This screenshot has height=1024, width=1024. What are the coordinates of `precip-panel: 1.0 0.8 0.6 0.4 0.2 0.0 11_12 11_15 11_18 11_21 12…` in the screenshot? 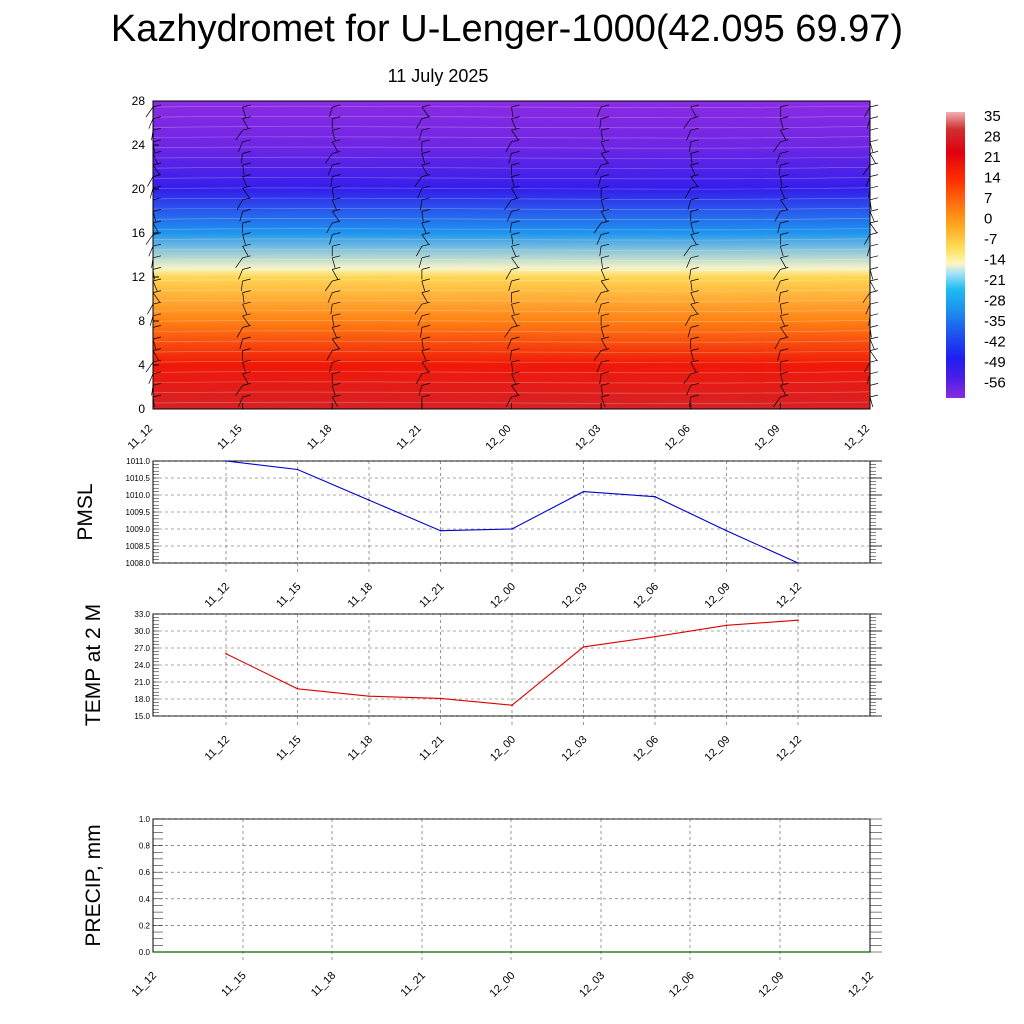 It's located at (482, 907).